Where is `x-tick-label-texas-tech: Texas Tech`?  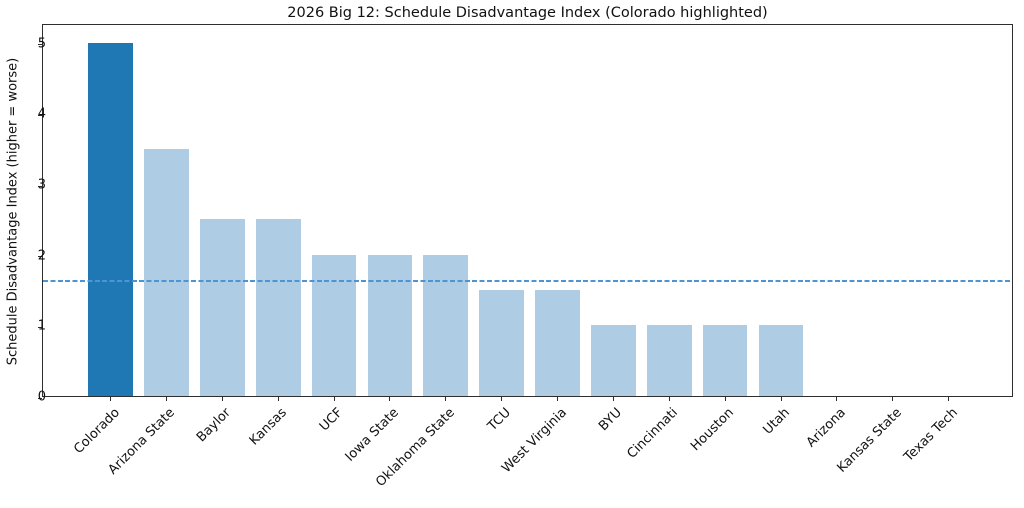
x-tick-label-texas-tech: Texas Tech is located at coordinates (930, 435).